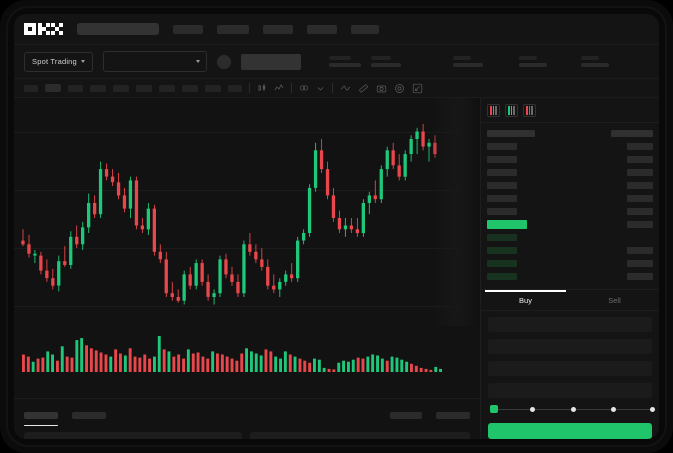  I want to click on amount-field, so click(570, 368).